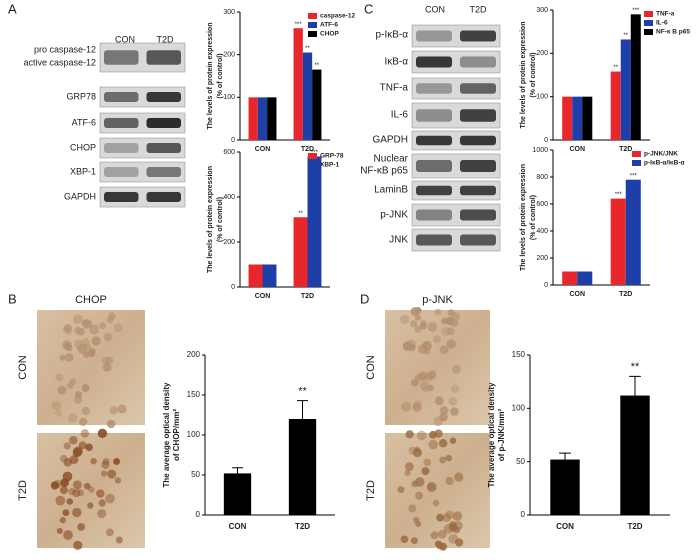  What do you see at coordinates (520, 461) in the screenshot?
I see `y-tick-label: 50` at bounding box center [520, 461].